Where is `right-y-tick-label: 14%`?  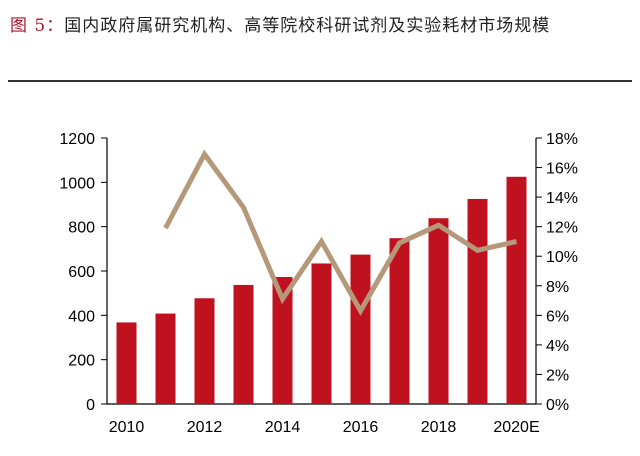 right-y-tick-label: 14% is located at coordinates (562, 198).